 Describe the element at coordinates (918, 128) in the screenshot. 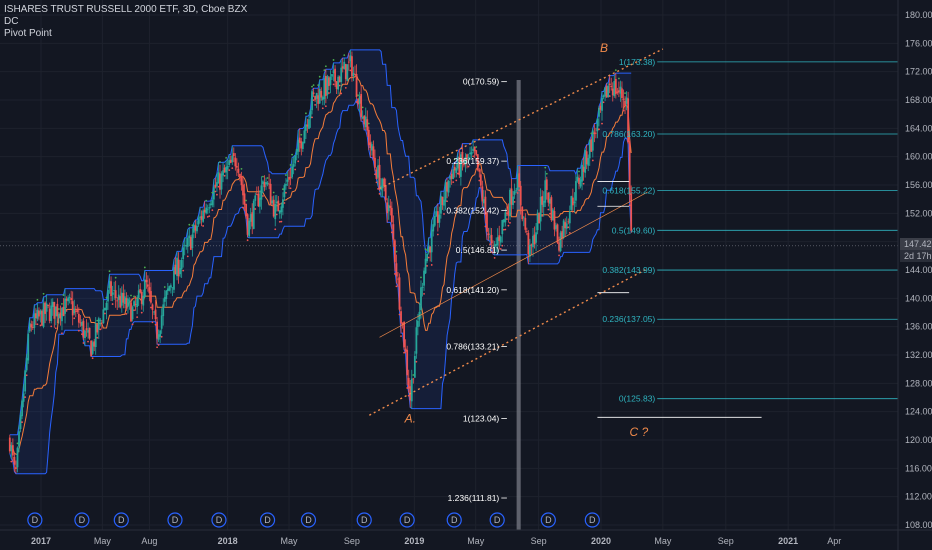

I see `price-tick-label: 164.00` at that location.